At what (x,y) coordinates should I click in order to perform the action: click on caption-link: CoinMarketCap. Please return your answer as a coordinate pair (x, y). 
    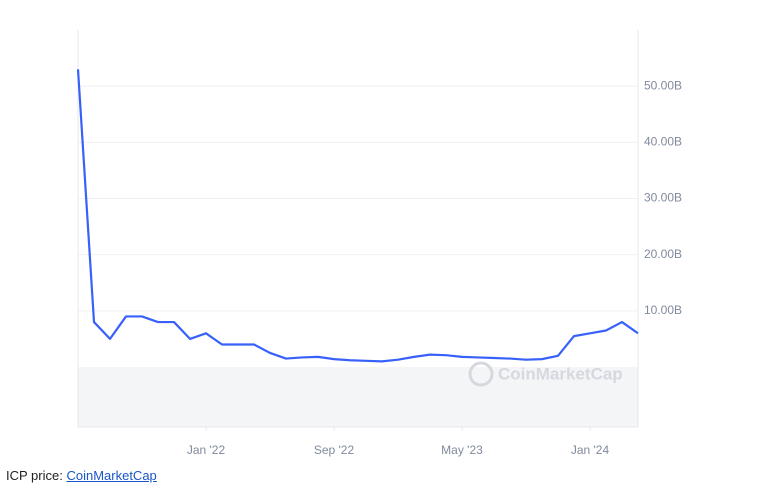
    Looking at the image, I should click on (111, 475).